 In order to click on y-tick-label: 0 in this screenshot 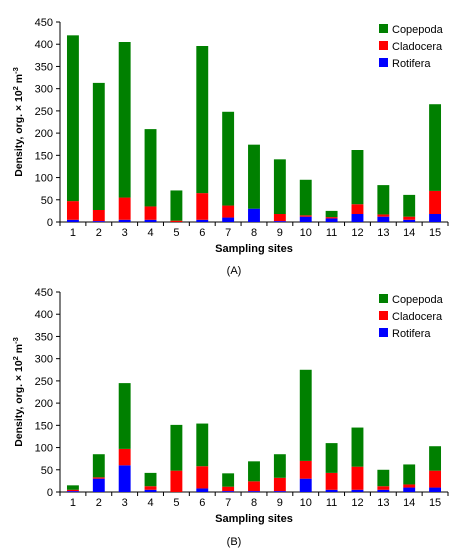, I will do `click(50, 493)`.